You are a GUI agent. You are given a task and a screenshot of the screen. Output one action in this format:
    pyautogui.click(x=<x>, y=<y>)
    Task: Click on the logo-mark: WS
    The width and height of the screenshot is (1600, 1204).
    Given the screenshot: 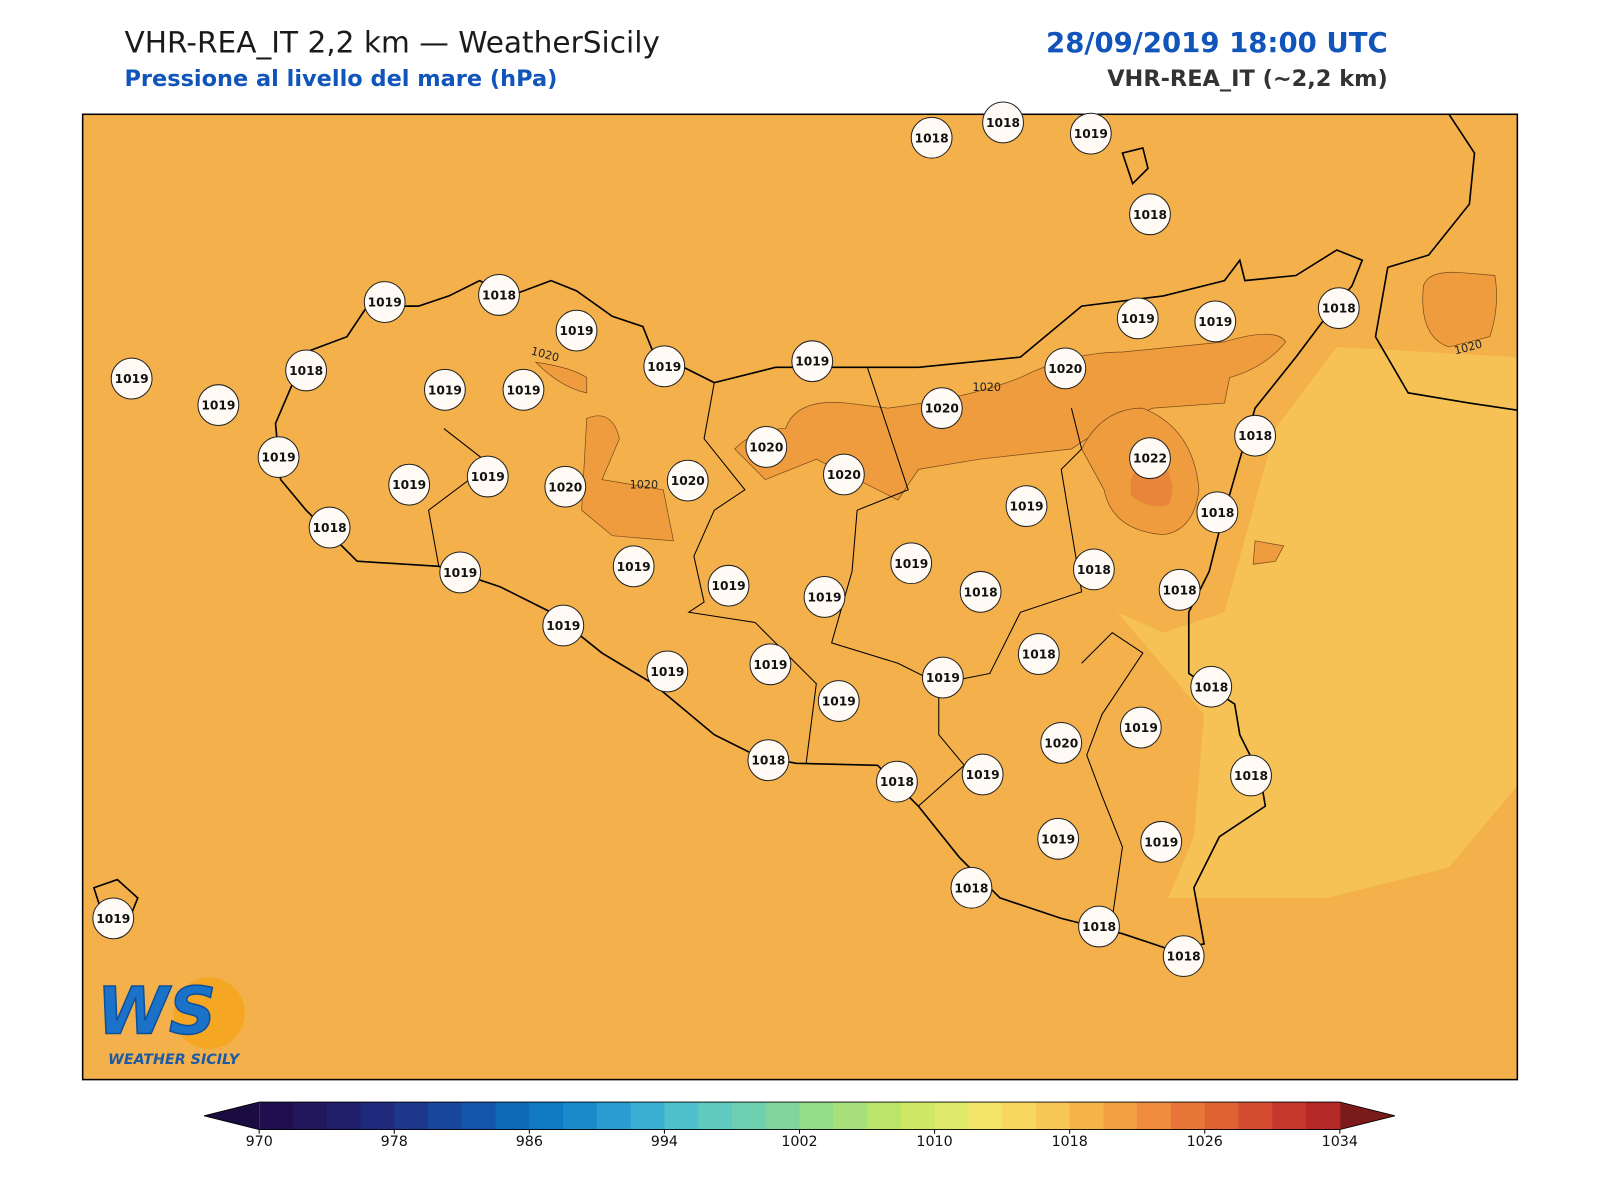 What is the action you would take?
    pyautogui.click(x=156, y=1011)
    